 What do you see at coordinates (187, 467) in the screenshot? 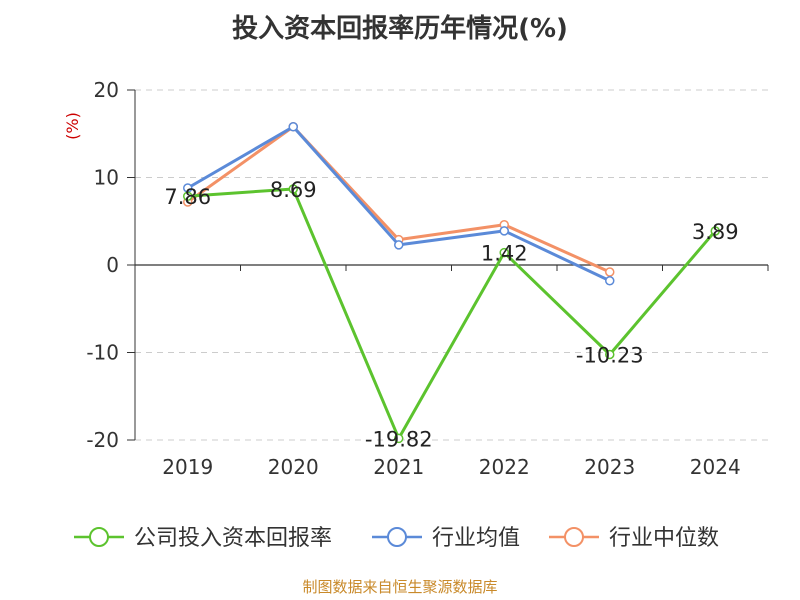
I see `x-tick-label: 2019` at bounding box center [187, 467].